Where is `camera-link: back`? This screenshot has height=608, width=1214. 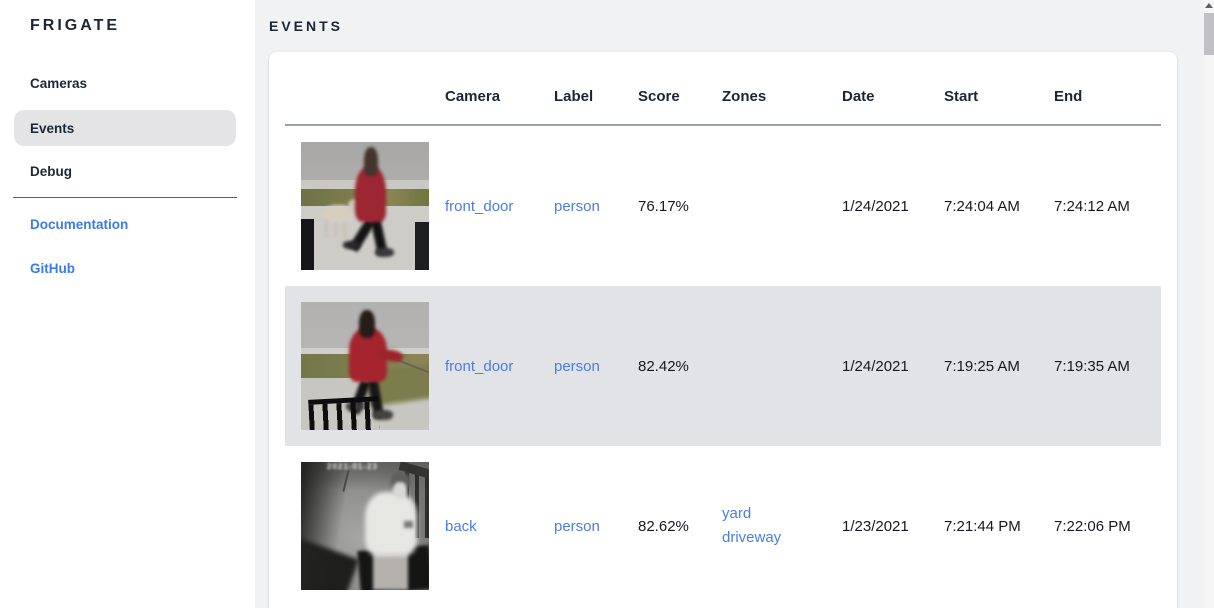
camera-link: back is located at coordinates (461, 526).